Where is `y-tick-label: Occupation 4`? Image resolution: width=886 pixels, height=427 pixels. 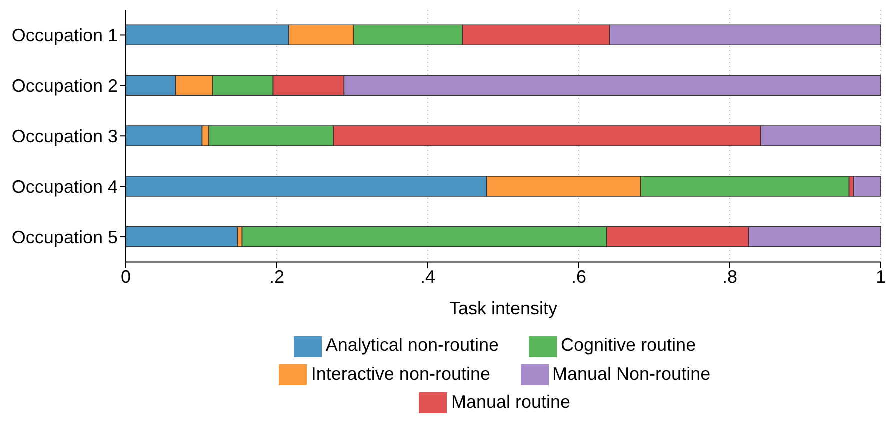 y-tick-label: Occupation 4 is located at coordinates (65, 186).